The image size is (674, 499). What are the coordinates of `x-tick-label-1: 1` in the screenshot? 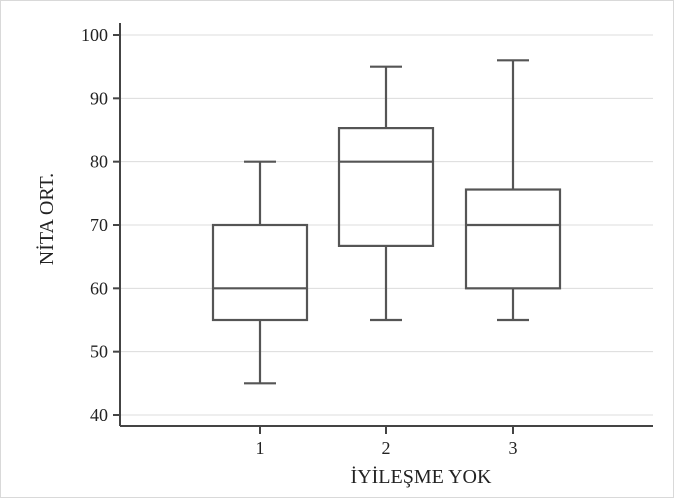 It's located at (260, 448).